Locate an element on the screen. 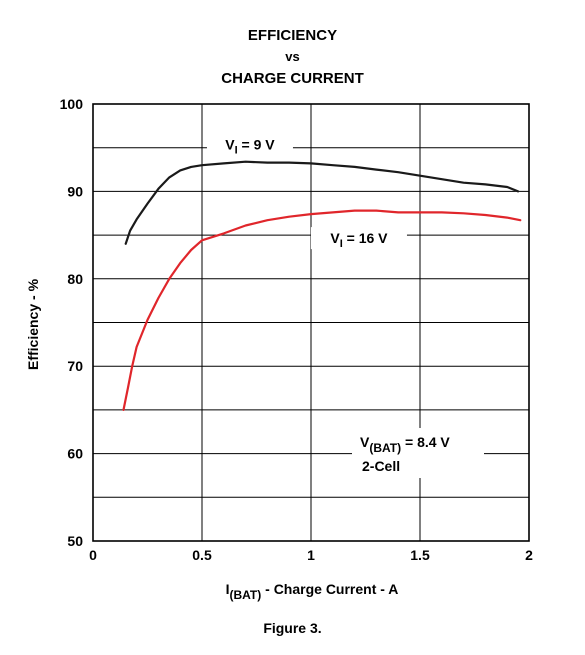 The width and height of the screenshot is (585, 655). y-tick-label: 50 is located at coordinates (75, 541).